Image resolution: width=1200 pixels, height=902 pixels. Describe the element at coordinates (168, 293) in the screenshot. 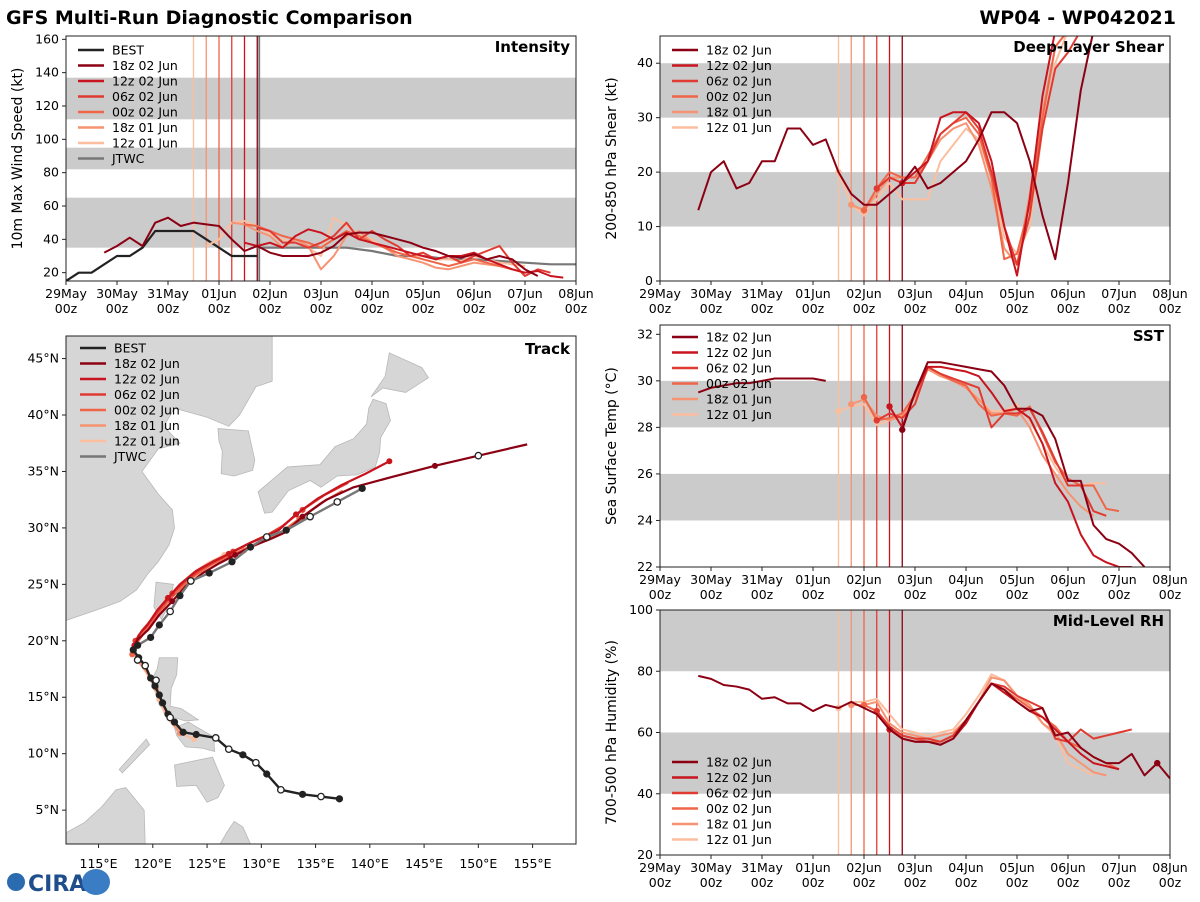

I see `x-tick-label: 31May` at that location.